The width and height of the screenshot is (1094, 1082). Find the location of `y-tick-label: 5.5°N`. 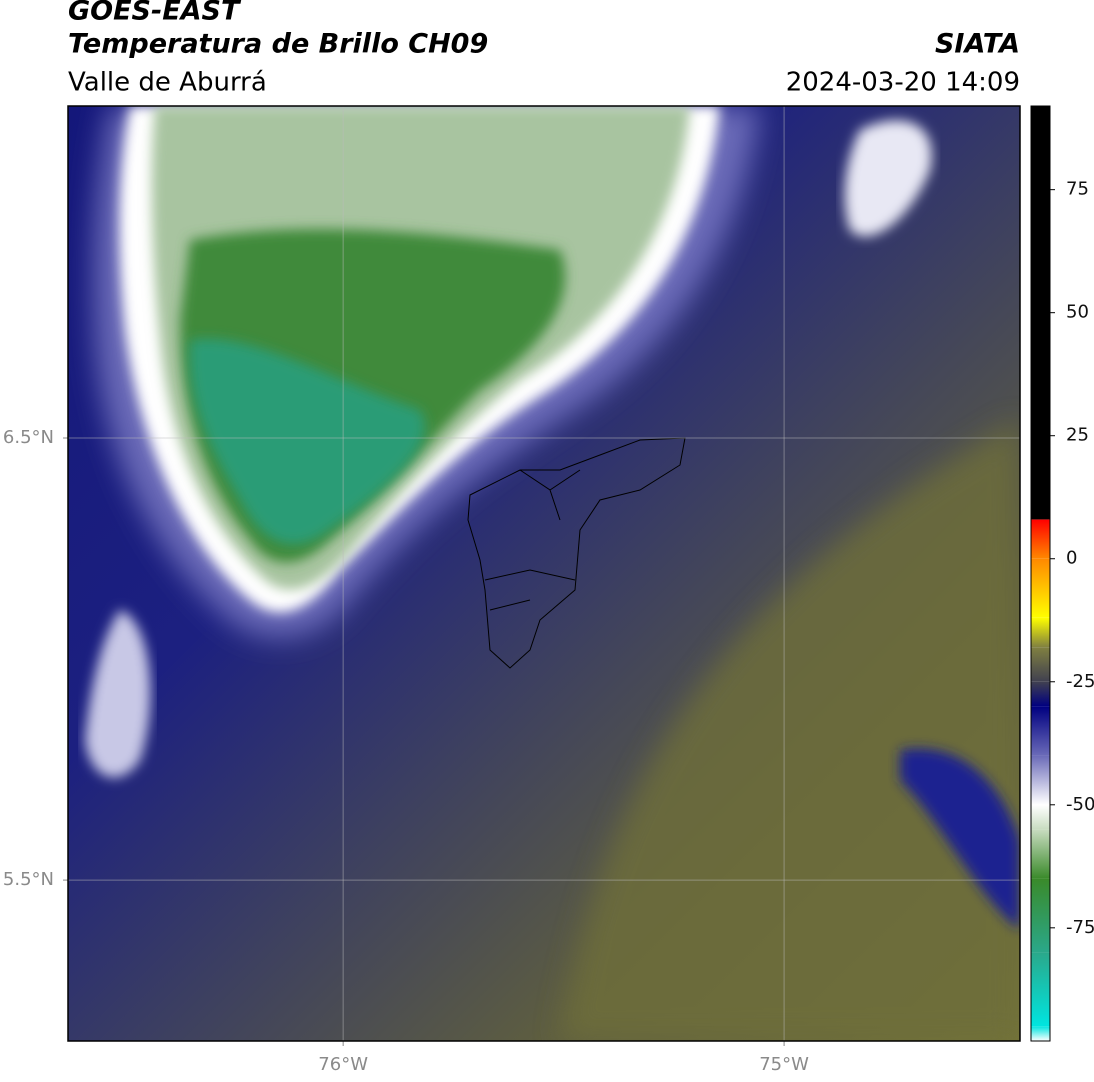

y-tick-label: 5.5°N is located at coordinates (28, 879).